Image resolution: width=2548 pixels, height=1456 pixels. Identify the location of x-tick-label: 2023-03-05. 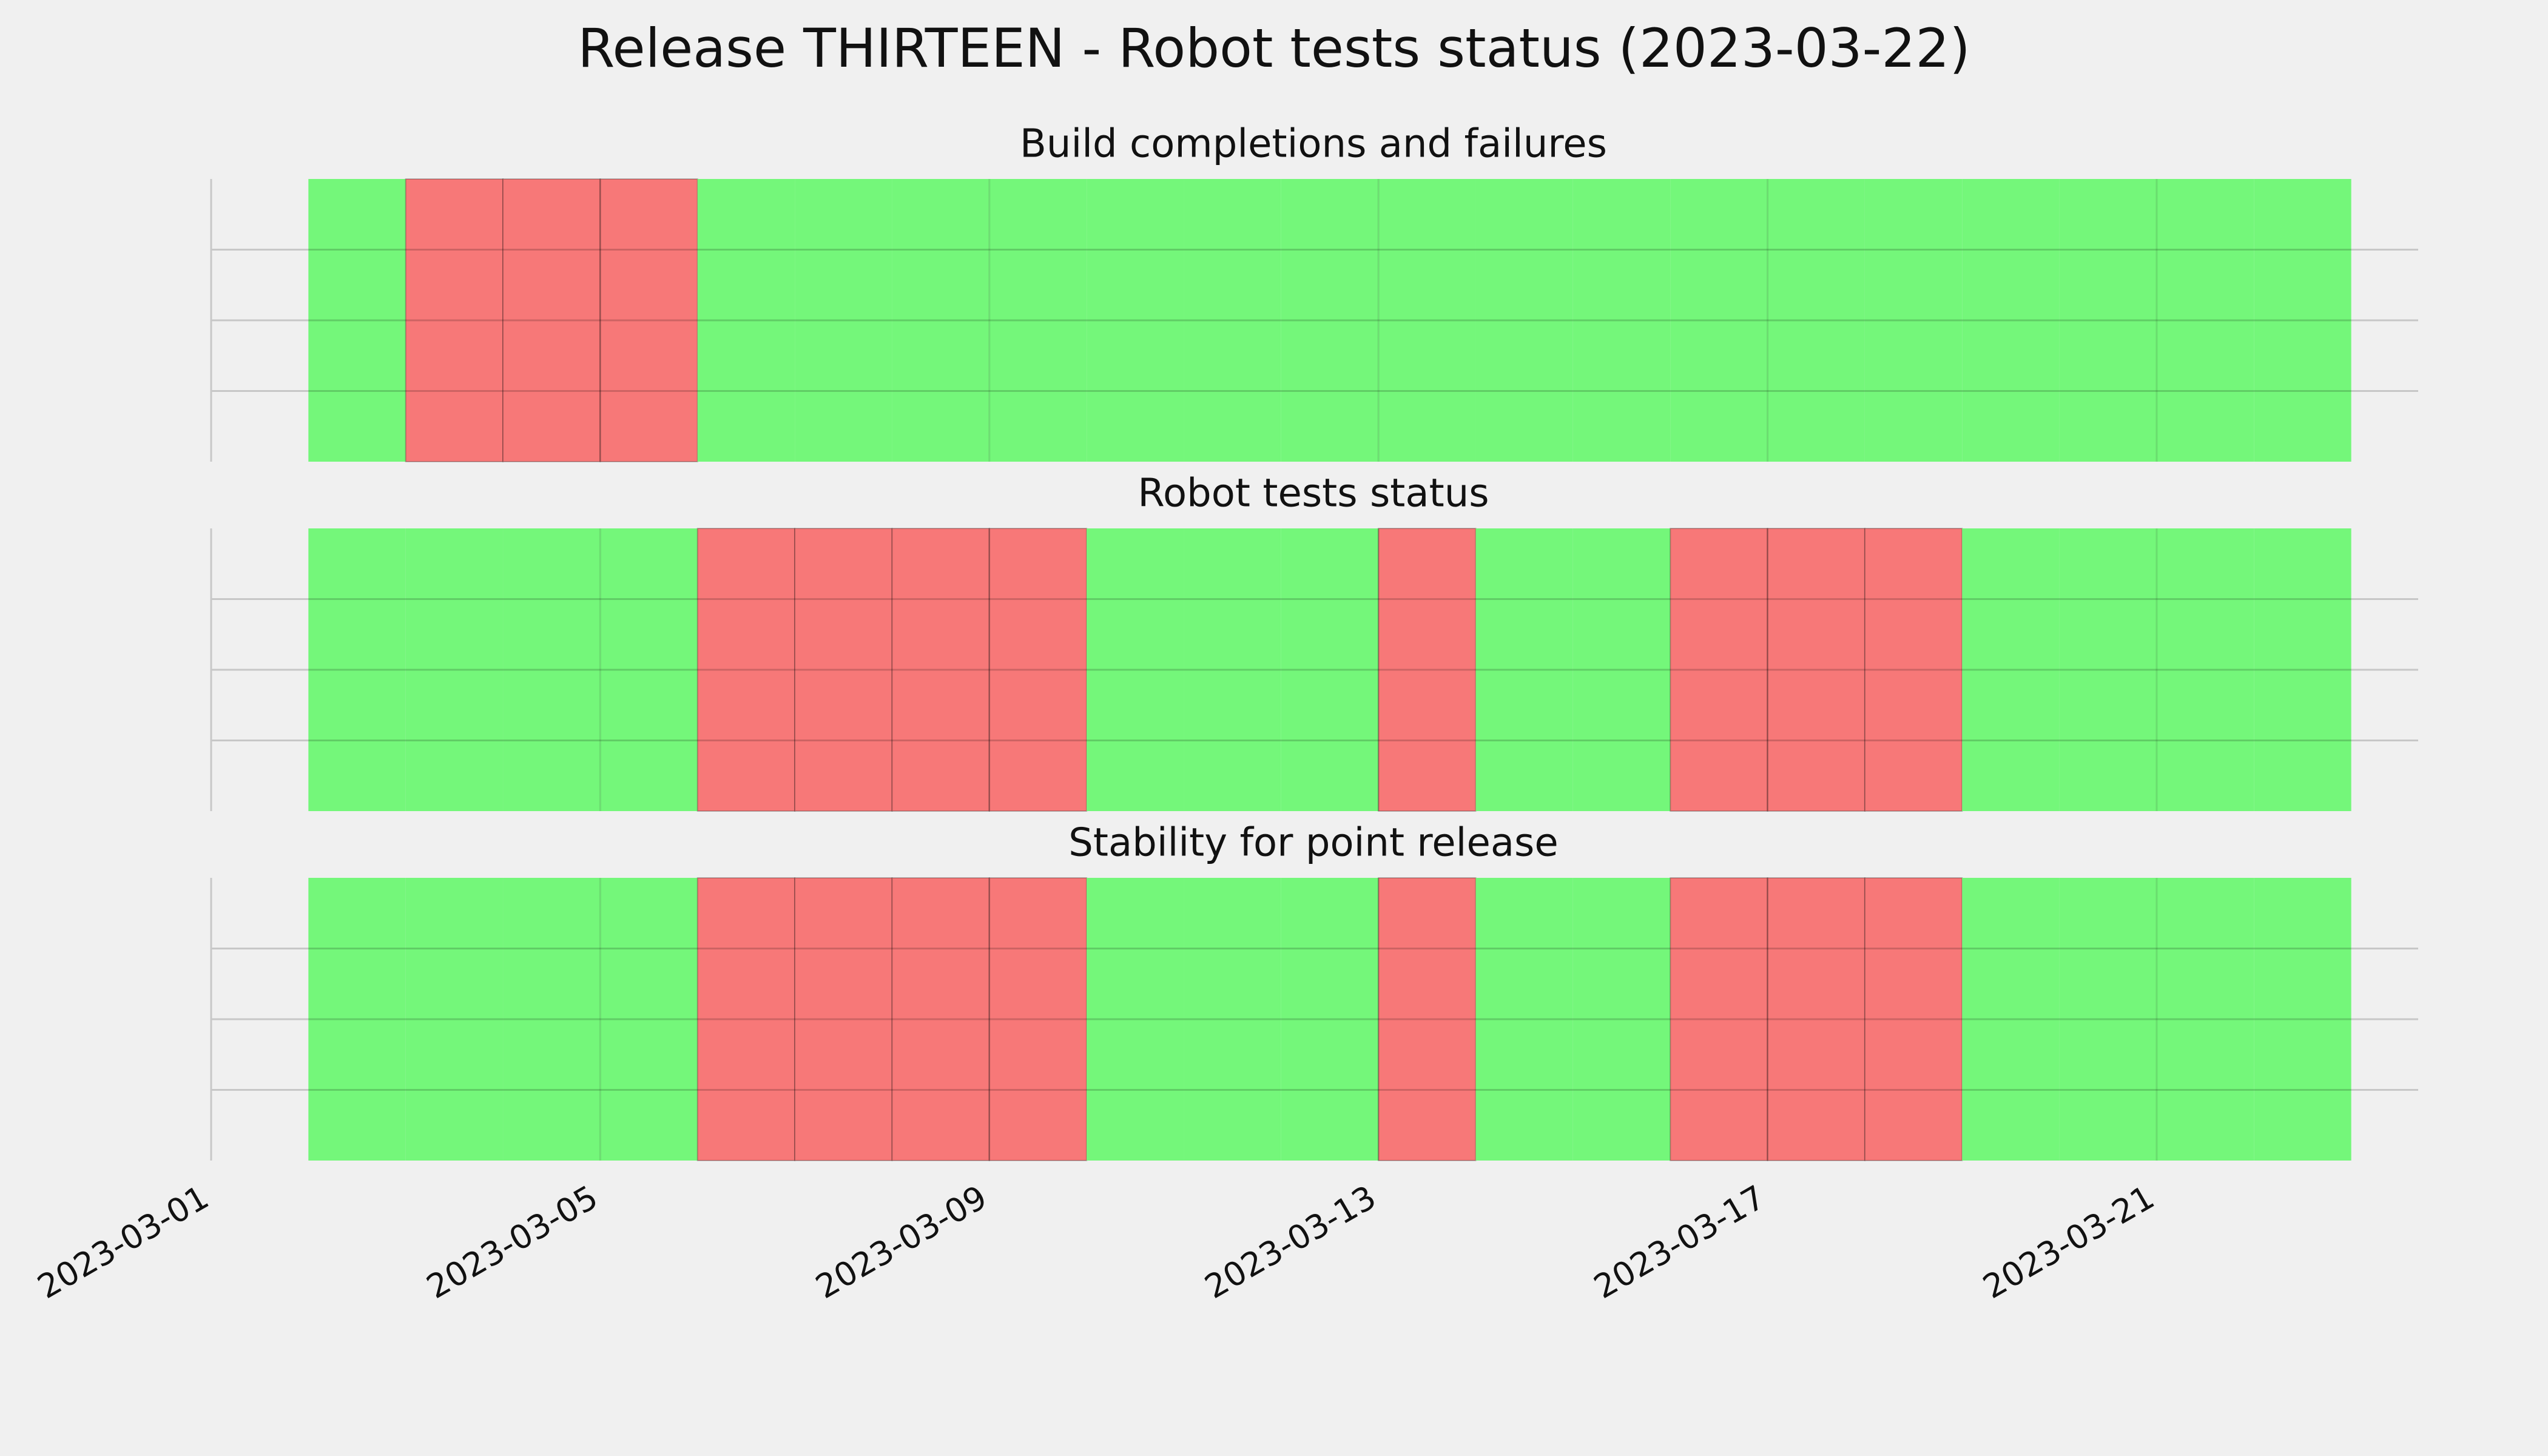
(512, 1242).